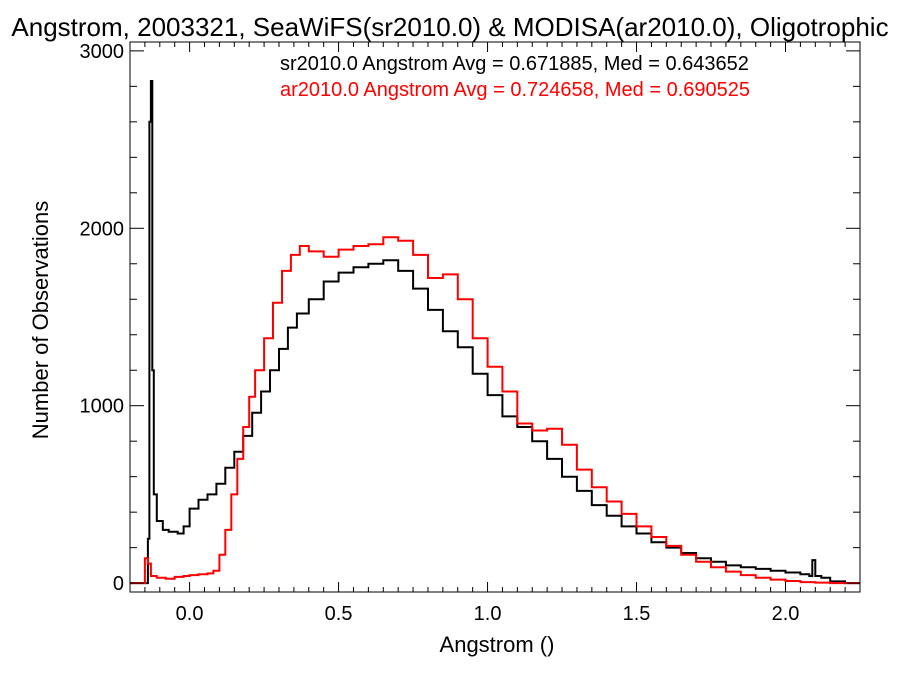 Image resolution: width=900 pixels, height=675 pixels. What do you see at coordinates (339, 614) in the screenshot?
I see `x-tick-label: 0.5` at bounding box center [339, 614].